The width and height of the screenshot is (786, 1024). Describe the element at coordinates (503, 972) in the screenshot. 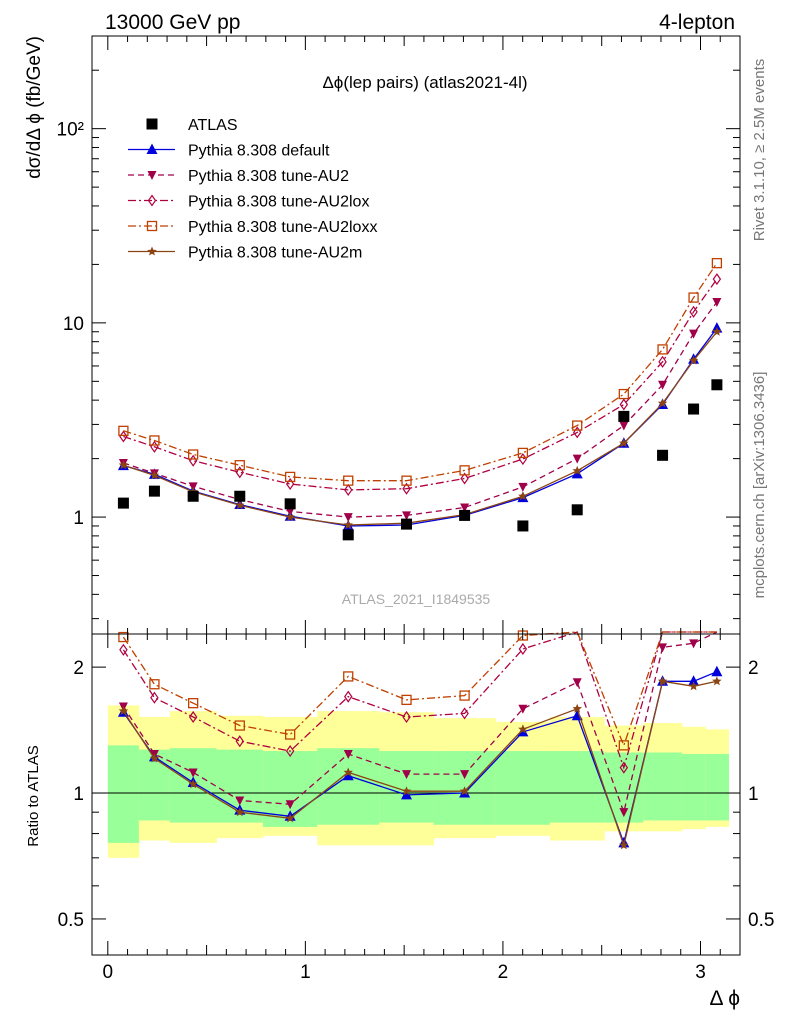

I see `x-tick-label: 2` at that location.